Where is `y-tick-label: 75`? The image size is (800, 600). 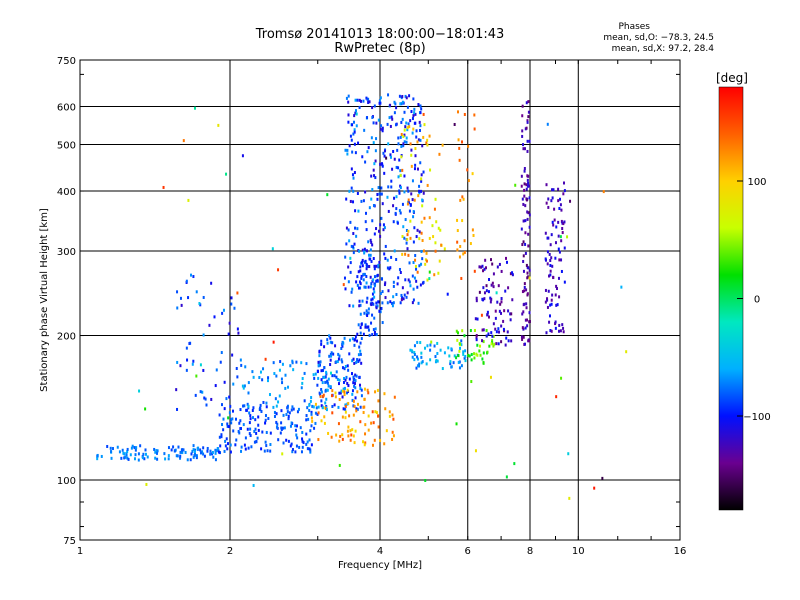
y-tick-label: 75 is located at coordinates (69, 541).